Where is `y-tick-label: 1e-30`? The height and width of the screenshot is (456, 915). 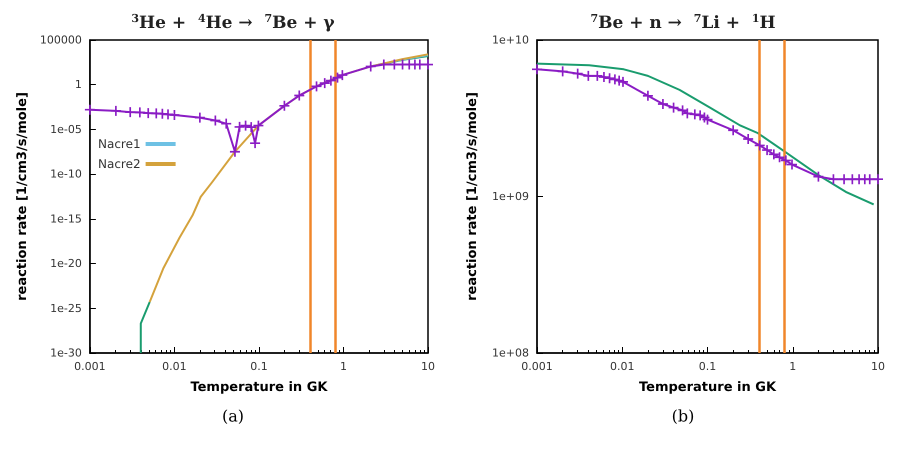
y-tick-label: 1e-30 is located at coordinates (66, 353).